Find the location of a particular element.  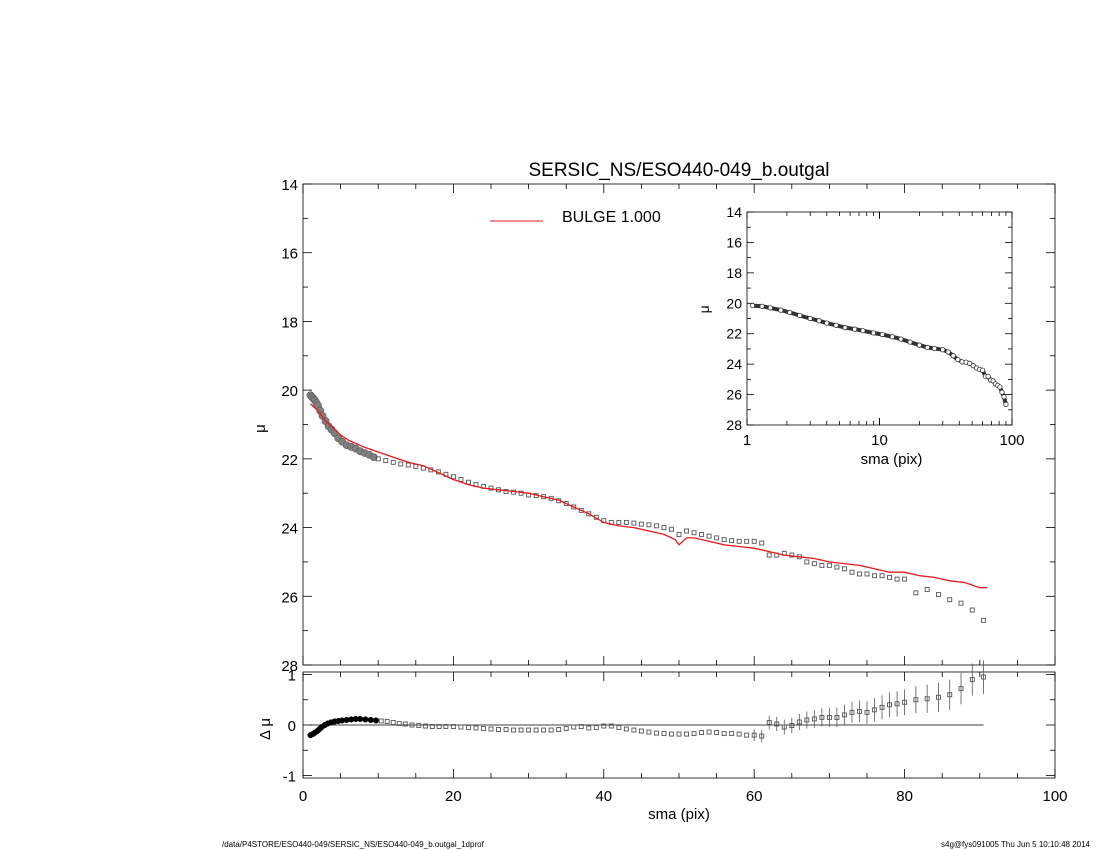

main-ytick-label: 28 is located at coordinates (289, 666).